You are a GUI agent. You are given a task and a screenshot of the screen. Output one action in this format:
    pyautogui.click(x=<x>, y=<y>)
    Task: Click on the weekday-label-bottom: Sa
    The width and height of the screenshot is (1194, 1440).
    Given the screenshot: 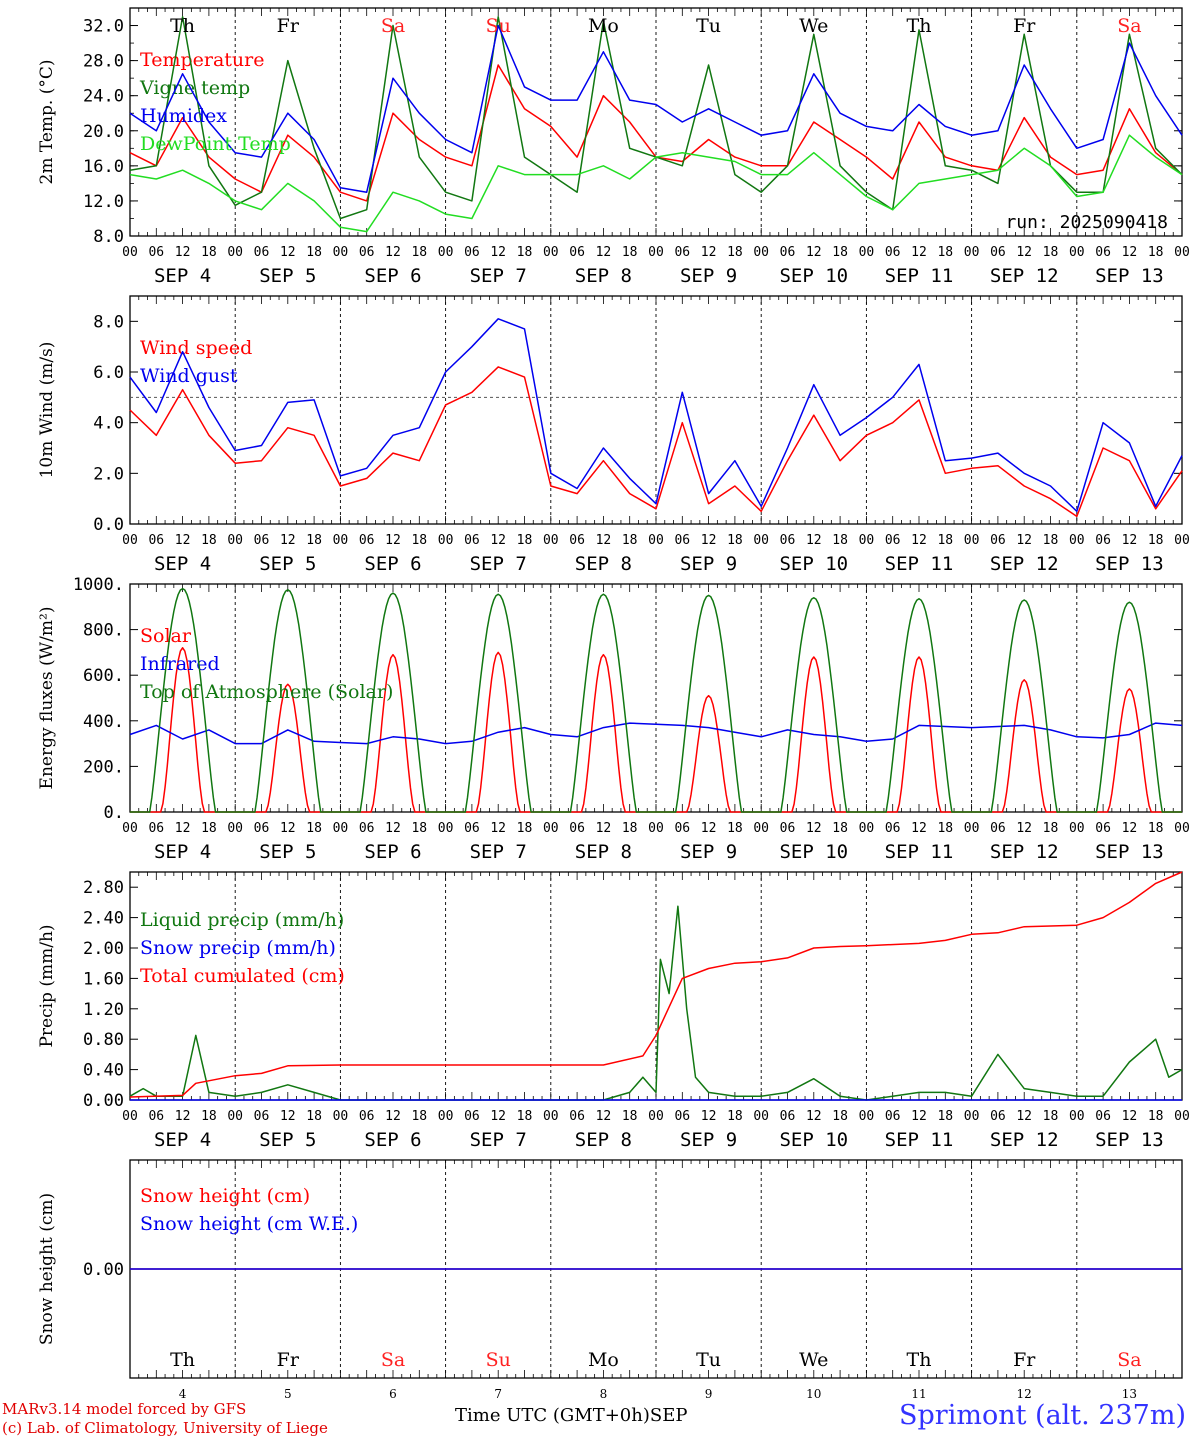 What is the action you would take?
    pyautogui.click(x=393, y=1360)
    